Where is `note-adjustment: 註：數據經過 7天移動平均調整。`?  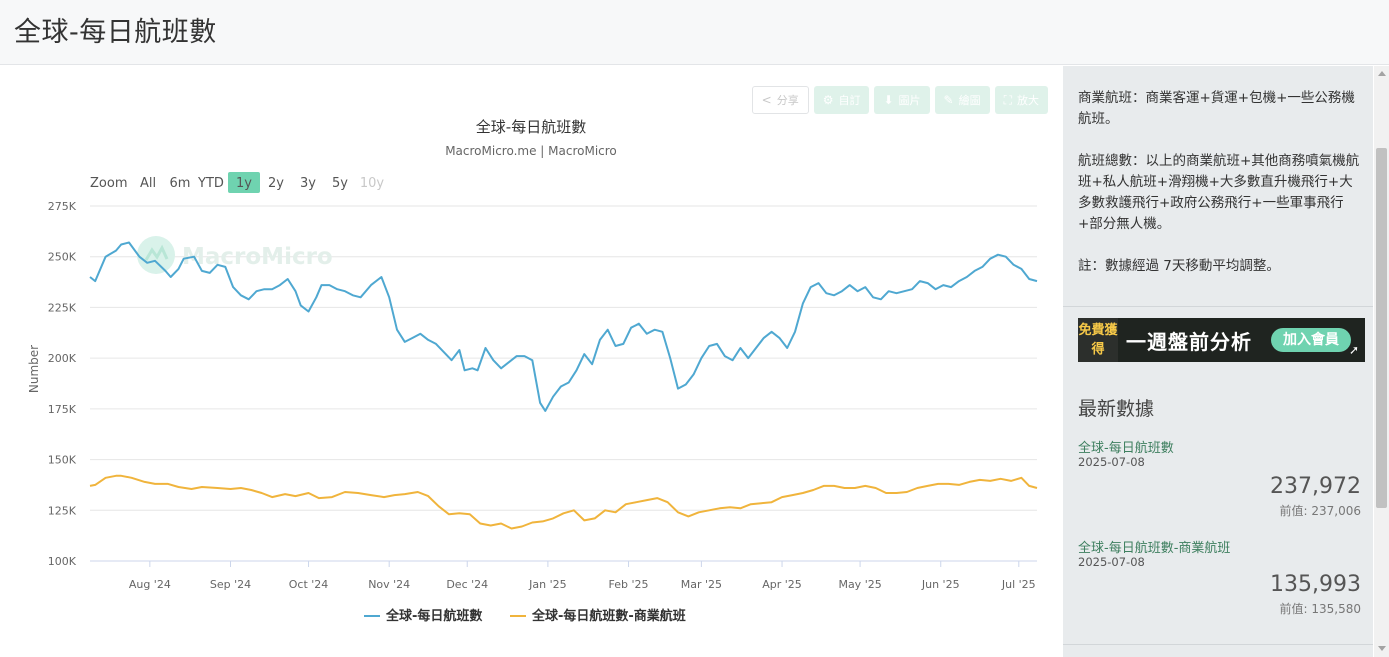 note-adjustment: 註：數據經過 7天移動平均調整。 is located at coordinates (1179, 266).